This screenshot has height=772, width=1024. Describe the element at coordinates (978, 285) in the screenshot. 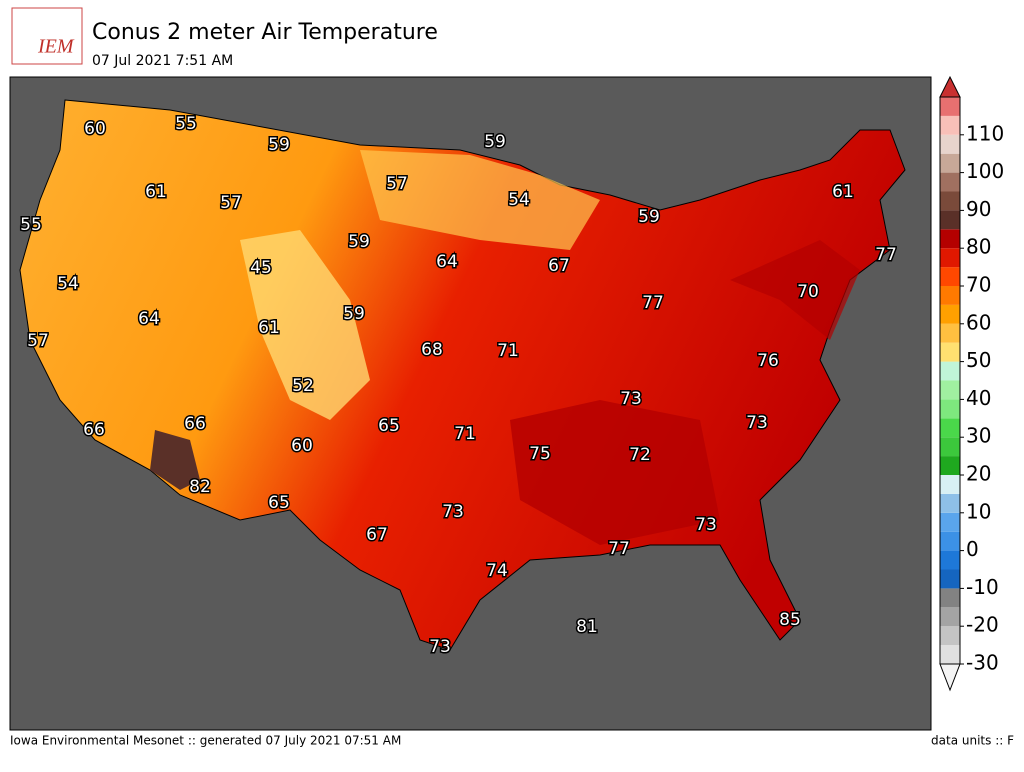

I see `colorbar-tick-label: 70` at that location.